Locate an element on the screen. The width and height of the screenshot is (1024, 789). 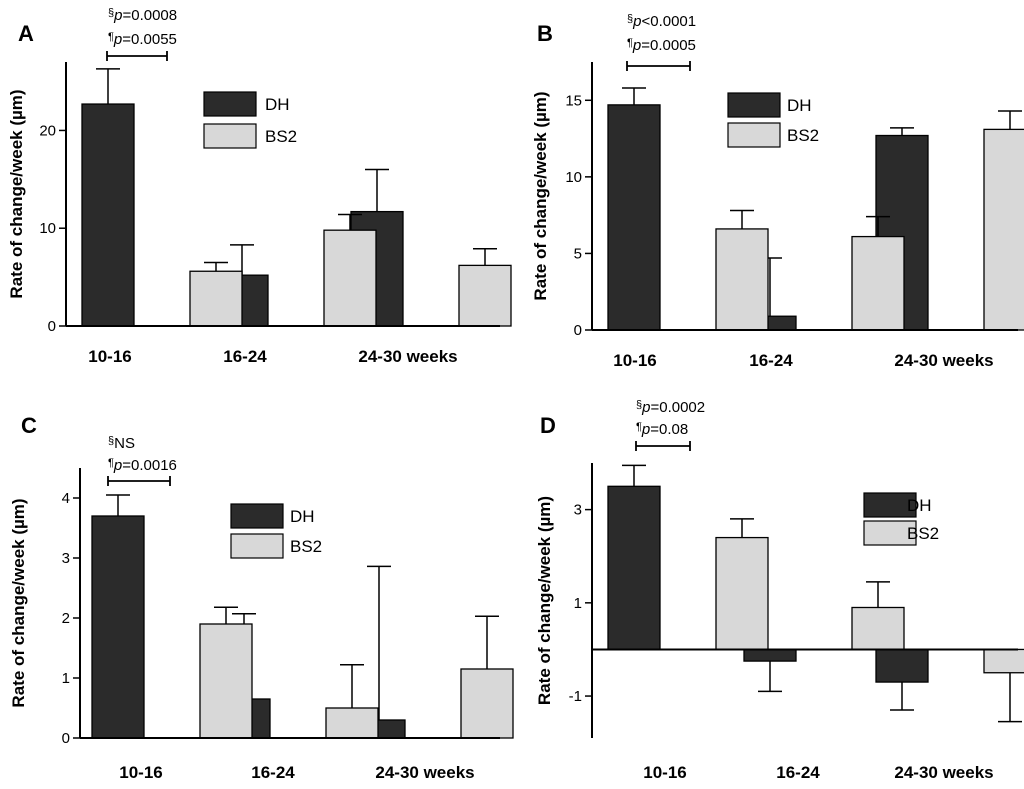
annotation-line-1: §p<0.0001 is located at coordinates (661, 21).